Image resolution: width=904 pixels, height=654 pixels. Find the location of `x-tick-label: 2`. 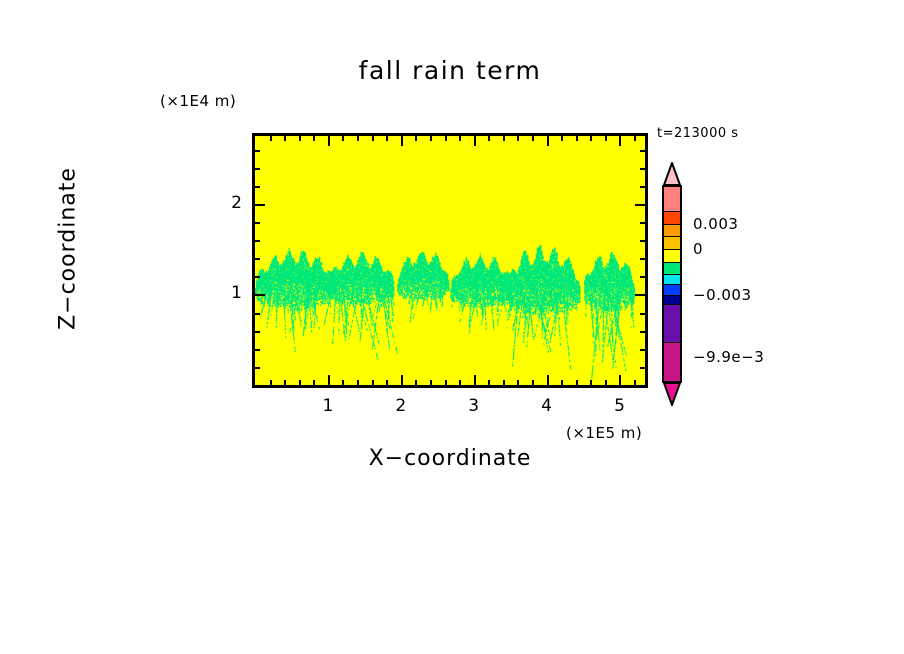

x-tick-label: 2 is located at coordinates (401, 406).